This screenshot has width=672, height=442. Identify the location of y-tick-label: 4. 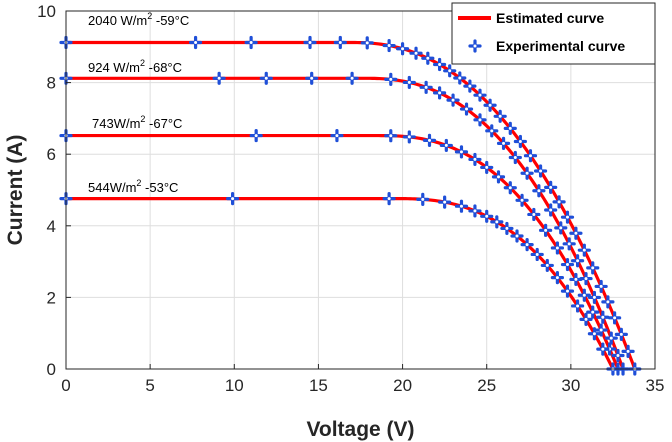
(51, 226).